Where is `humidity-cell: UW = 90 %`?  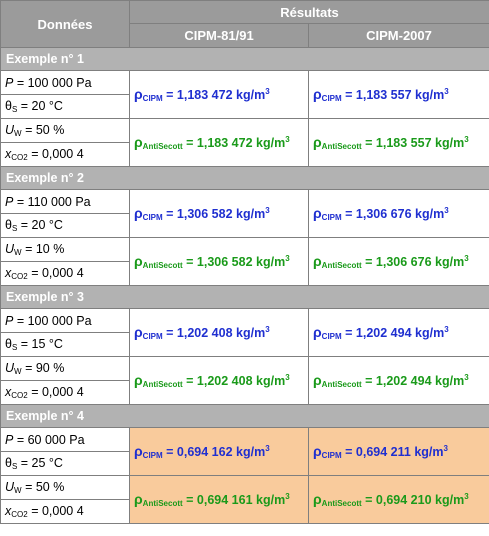
humidity-cell: UW = 90 % is located at coordinates (65, 368).